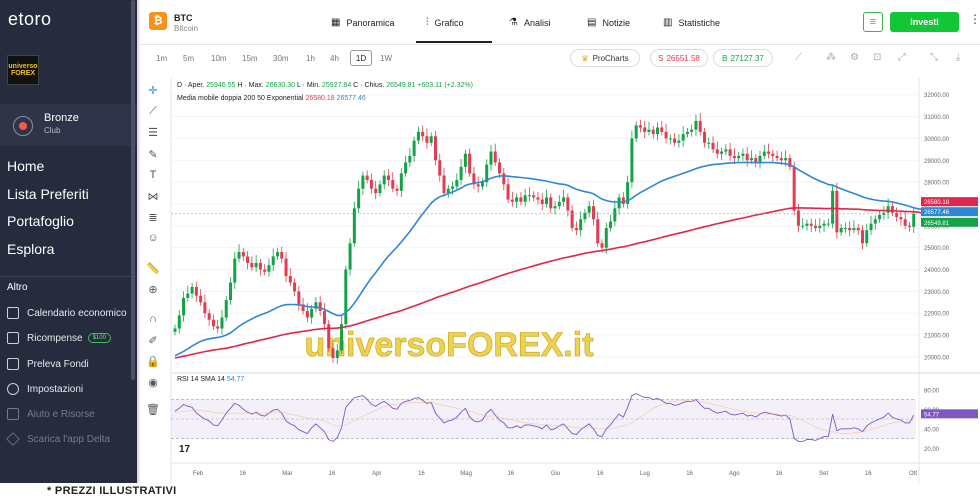 The image size is (980, 502). Describe the element at coordinates (877, 57) in the screenshot. I see `camera-icon: ⊡` at that location.